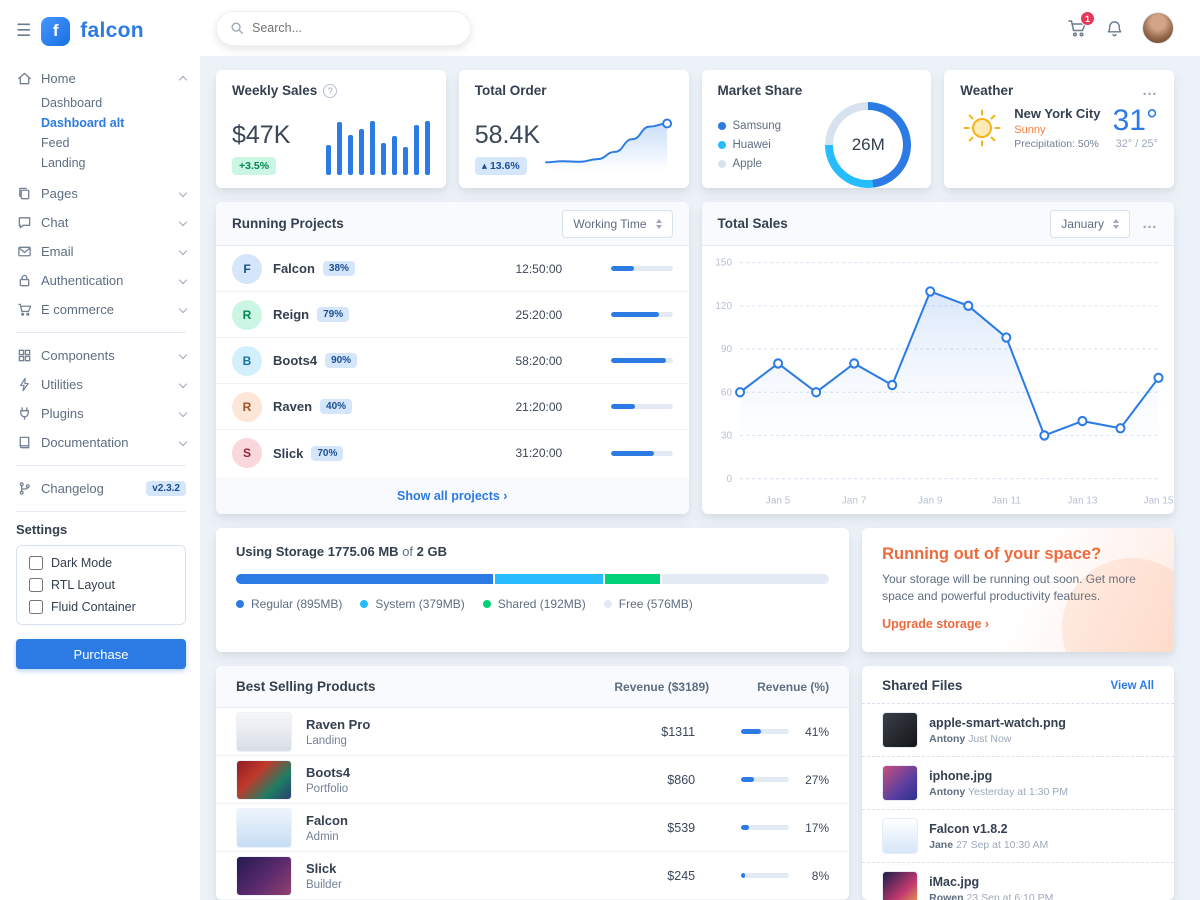 The image size is (1200, 900). What do you see at coordinates (101, 585) in the screenshot?
I see `rtl-layout-toggle: RTL Layout` at bounding box center [101, 585].